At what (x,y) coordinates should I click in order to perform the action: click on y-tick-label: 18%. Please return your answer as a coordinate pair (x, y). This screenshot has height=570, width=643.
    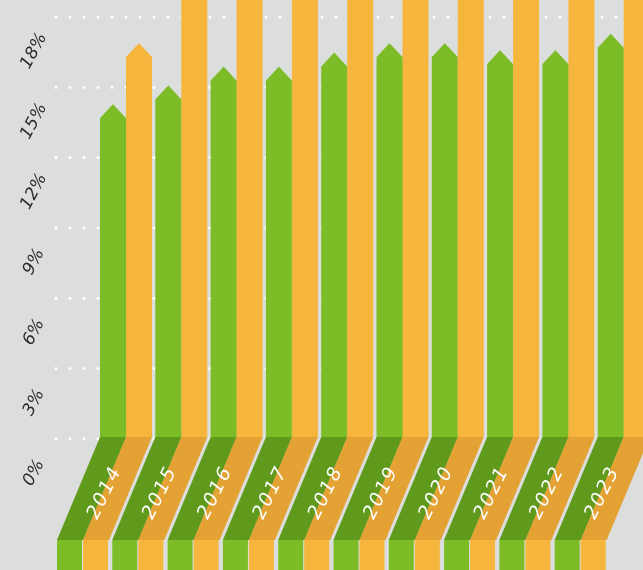
    Looking at the image, I should click on (33, 50).